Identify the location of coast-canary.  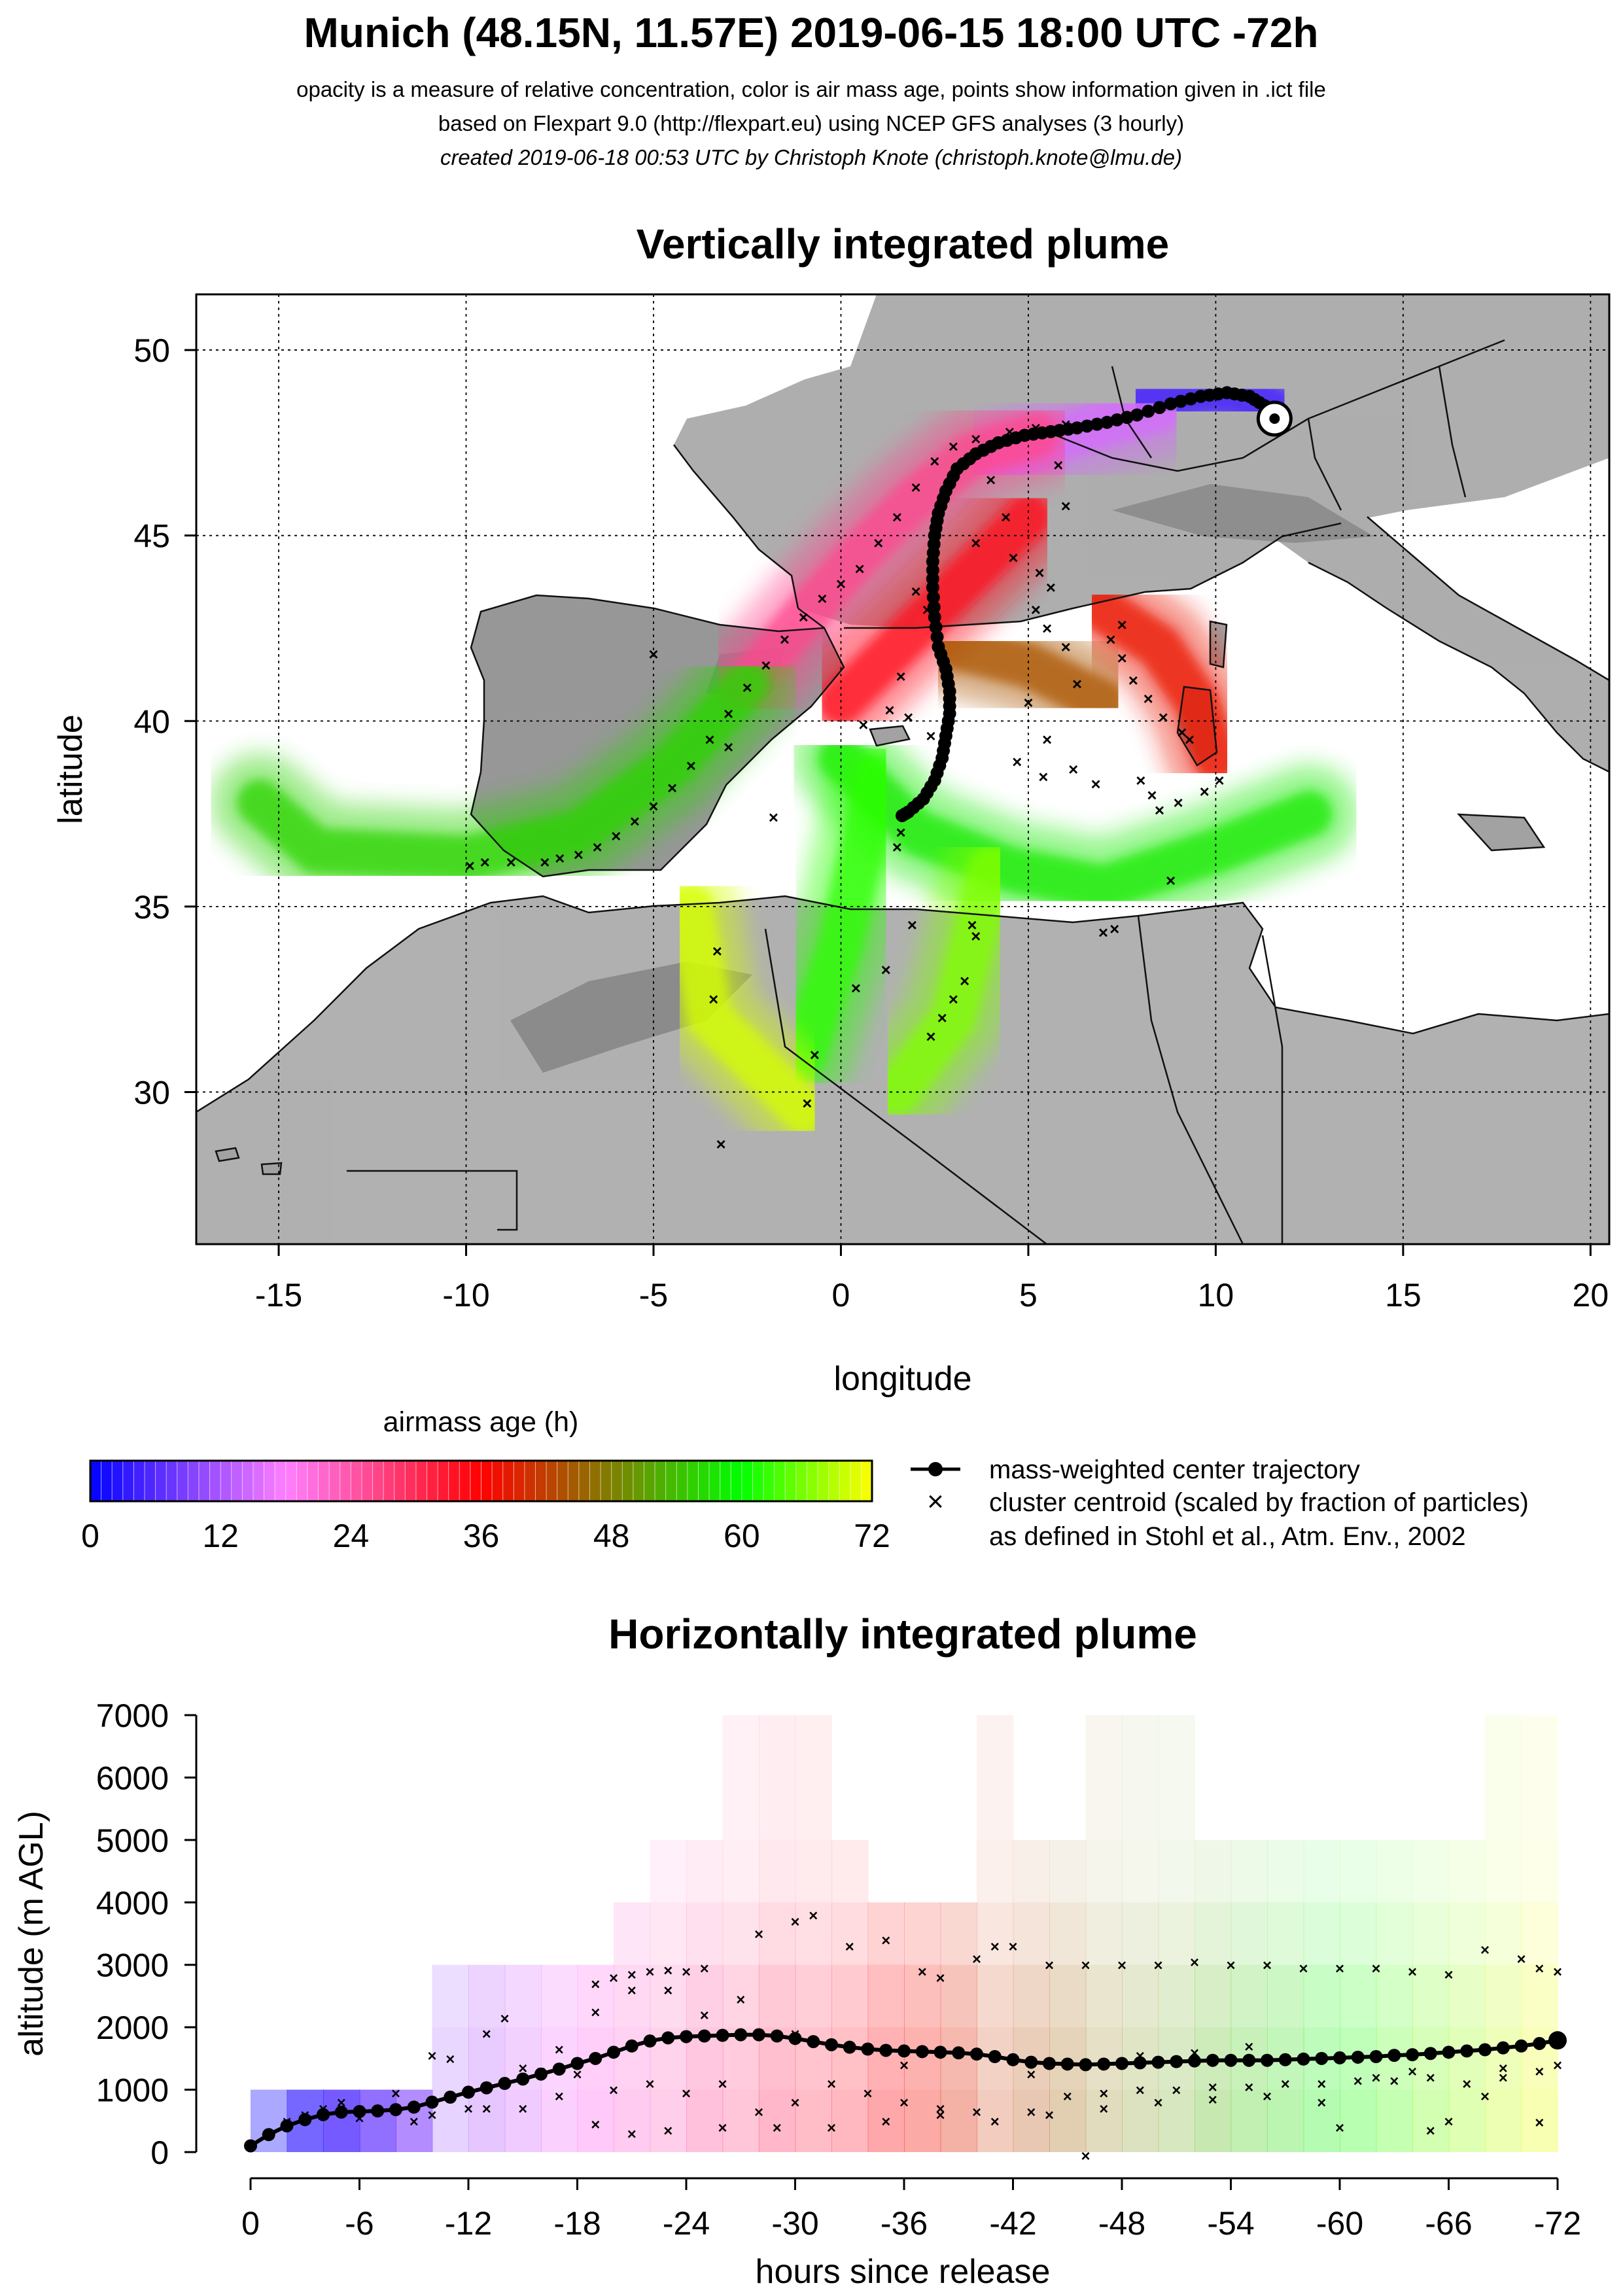
(249, 1161).